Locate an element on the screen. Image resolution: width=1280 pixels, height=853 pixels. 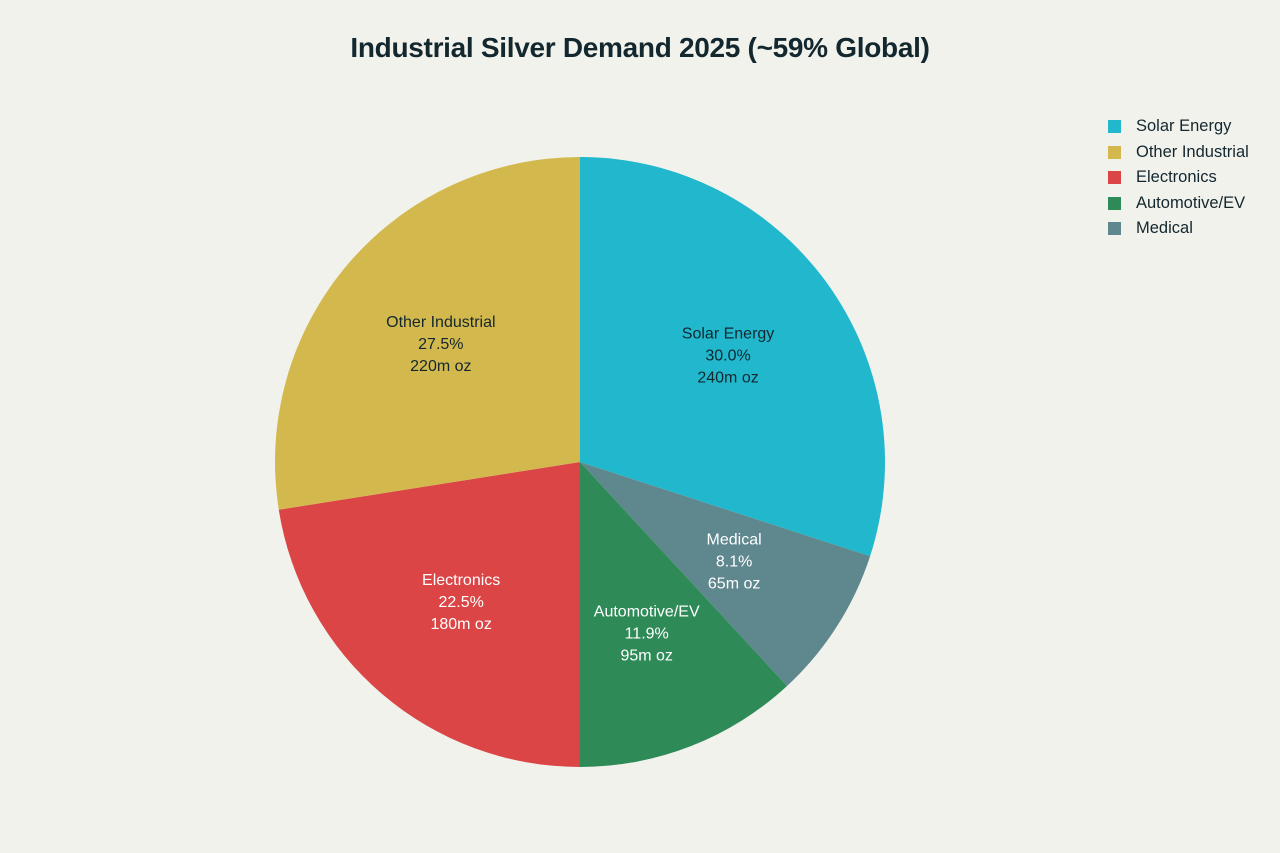
pie-slice-solar-energy is located at coordinates (732, 357).